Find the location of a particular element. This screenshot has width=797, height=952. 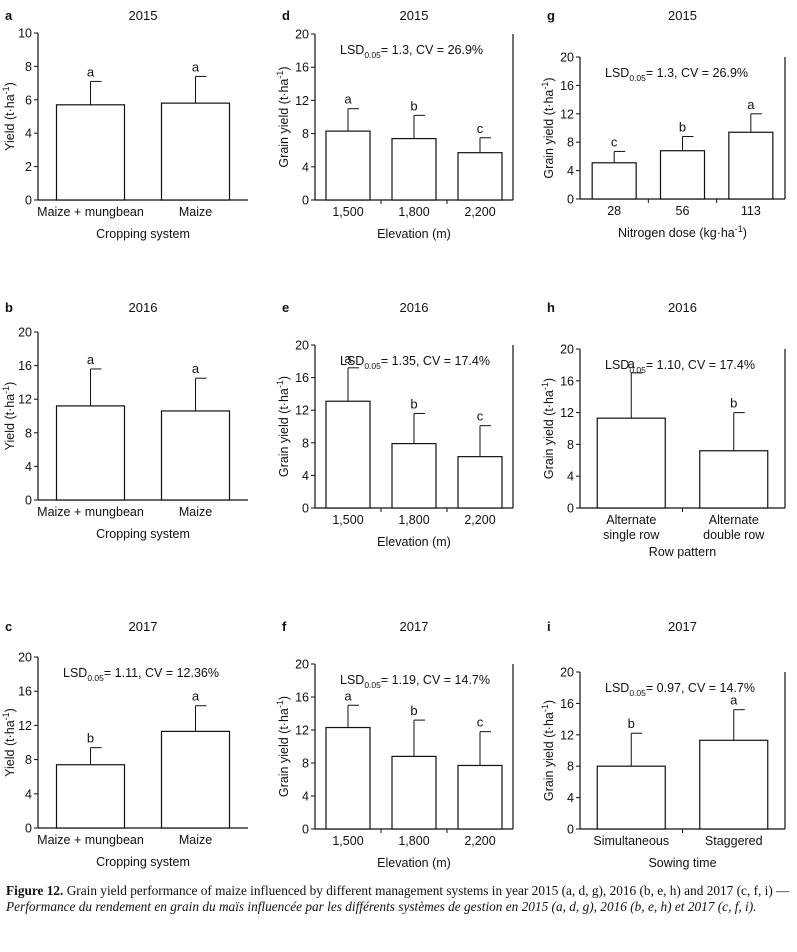

category-label: Staggered is located at coordinates (734, 841).